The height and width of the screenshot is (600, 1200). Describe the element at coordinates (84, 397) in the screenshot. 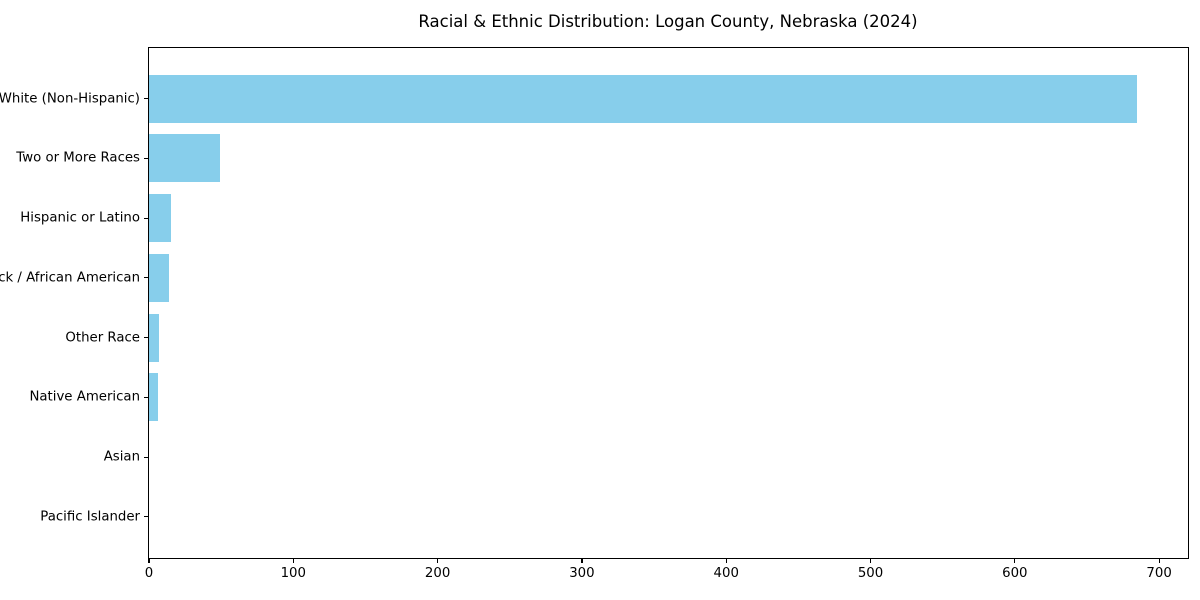

I see `y-axis-category-label: Native American` at that location.